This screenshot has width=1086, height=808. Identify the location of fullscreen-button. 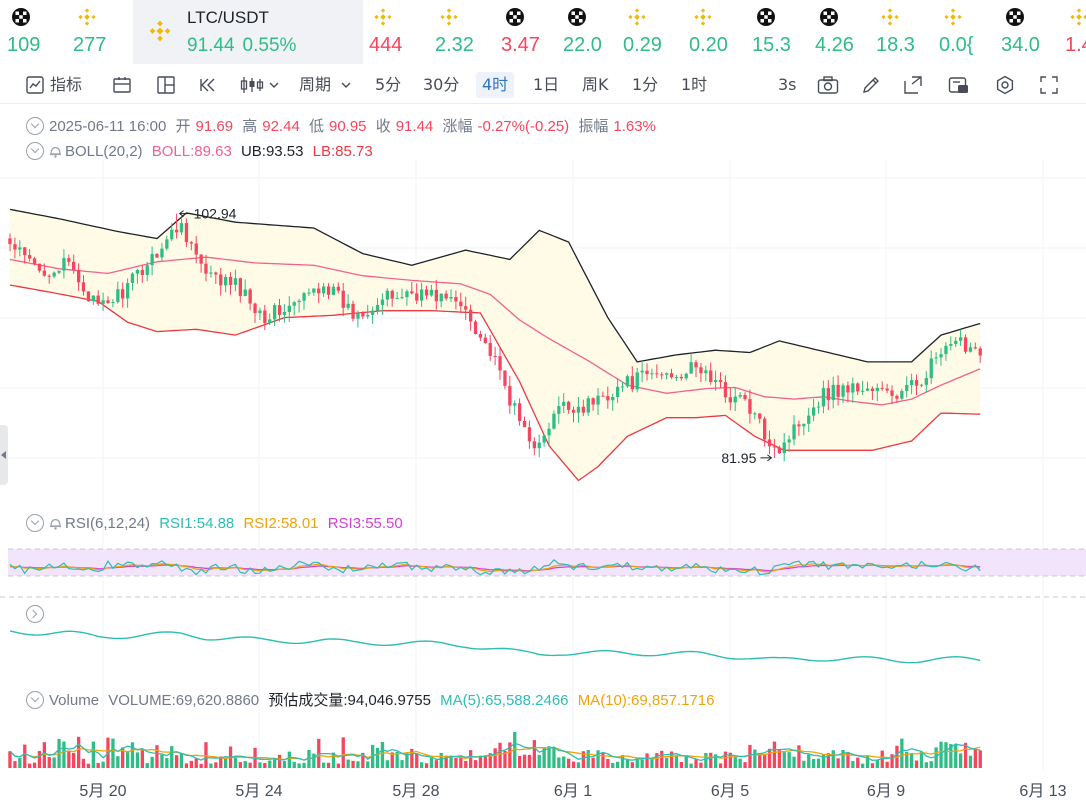
(1049, 88).